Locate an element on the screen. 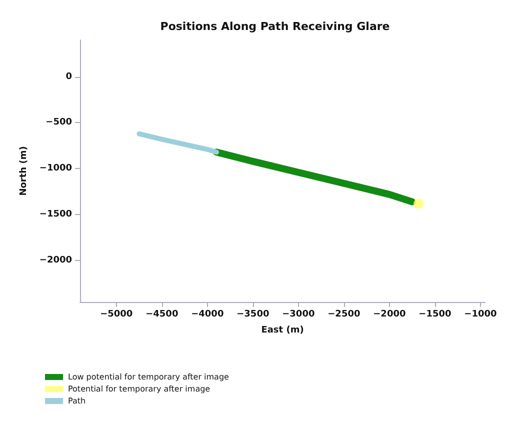  y-tick-label: −1500 is located at coordinates (55, 215).